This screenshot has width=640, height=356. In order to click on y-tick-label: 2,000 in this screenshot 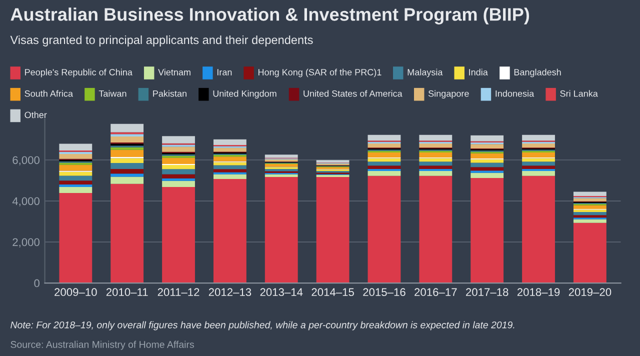, I will do `click(26, 243)`.